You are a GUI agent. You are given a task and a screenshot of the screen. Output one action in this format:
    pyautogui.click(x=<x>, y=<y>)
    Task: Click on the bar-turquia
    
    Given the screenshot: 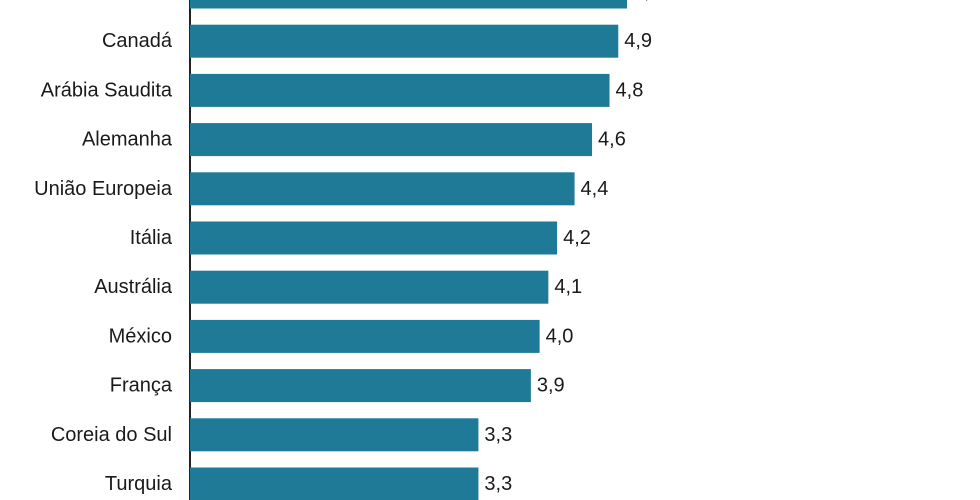 What is the action you would take?
    pyautogui.click(x=334, y=483)
    